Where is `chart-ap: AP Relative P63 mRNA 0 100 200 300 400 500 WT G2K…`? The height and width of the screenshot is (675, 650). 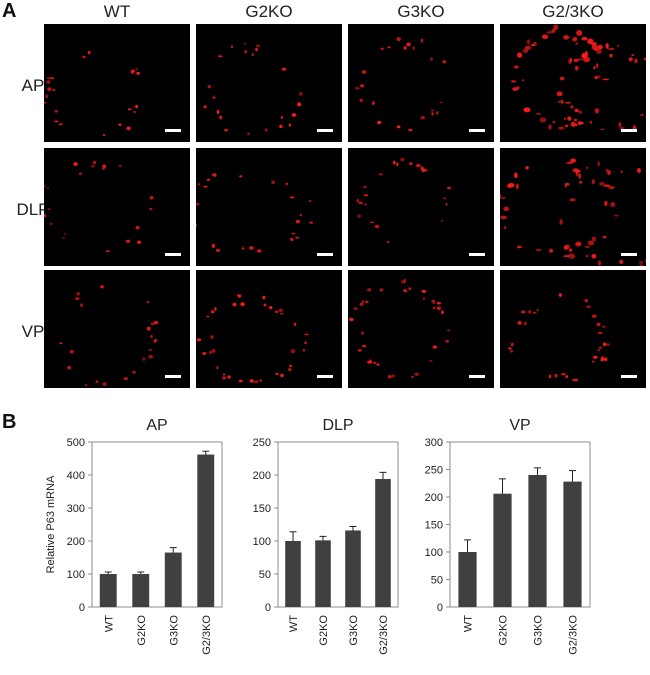 chart-ap: AP Relative P63 mRNA 0 100 200 300 400 500 WT G2K… is located at coordinates (136, 542).